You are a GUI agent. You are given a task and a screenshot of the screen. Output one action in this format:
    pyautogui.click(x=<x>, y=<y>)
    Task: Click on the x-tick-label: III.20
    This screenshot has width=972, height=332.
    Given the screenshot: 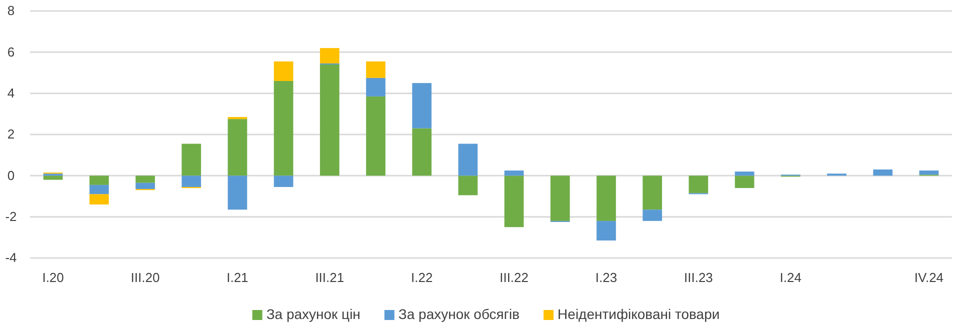 What is the action you would take?
    pyautogui.click(x=145, y=278)
    